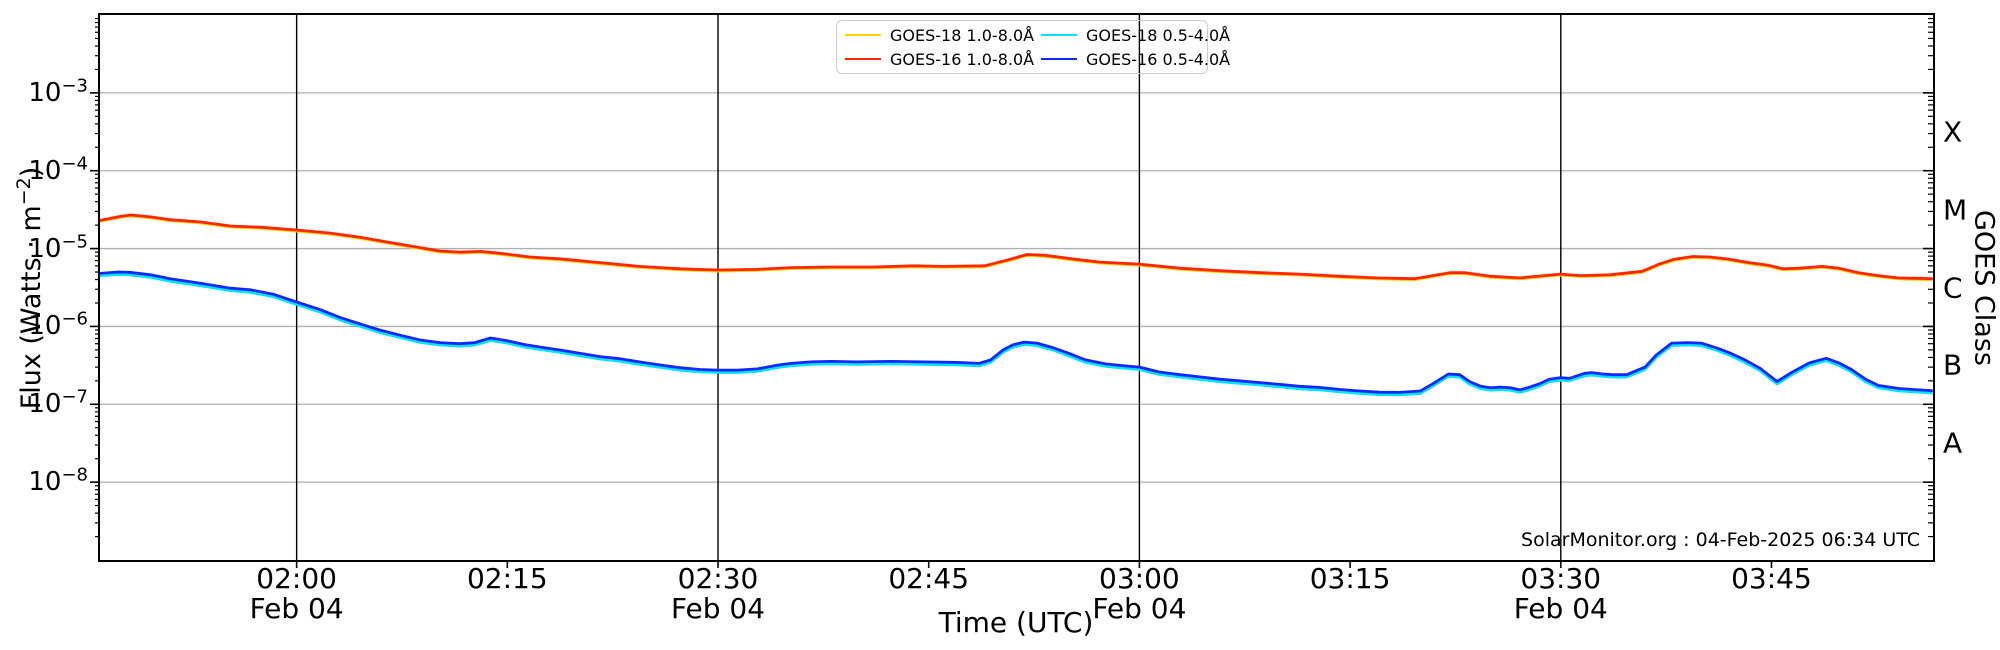  What do you see at coordinates (1139, 594) in the screenshot?
I see `x-tick-label: 03:00 Feb 04` at bounding box center [1139, 594].